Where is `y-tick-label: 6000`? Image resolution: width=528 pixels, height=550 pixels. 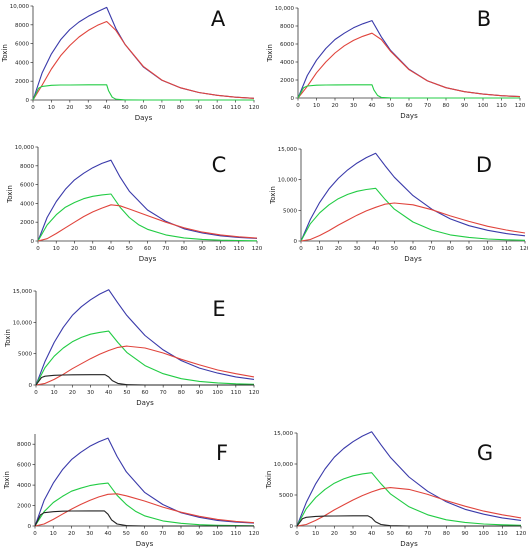
y-tick-label: 6000 is located at coordinates (22, 45).